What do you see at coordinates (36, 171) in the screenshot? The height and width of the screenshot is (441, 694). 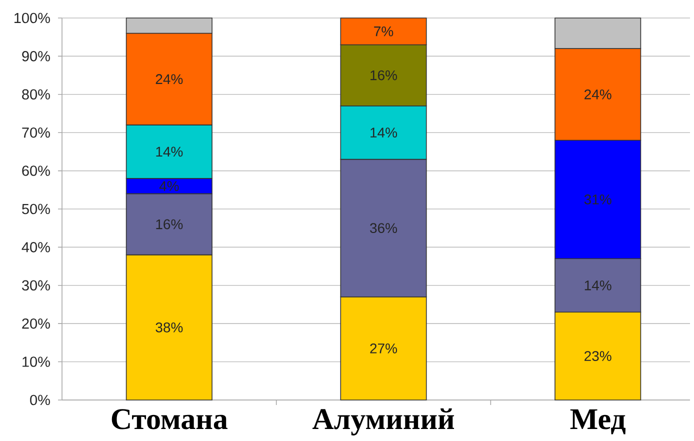 I see `y-tick-label: 60%` at bounding box center [36, 171].